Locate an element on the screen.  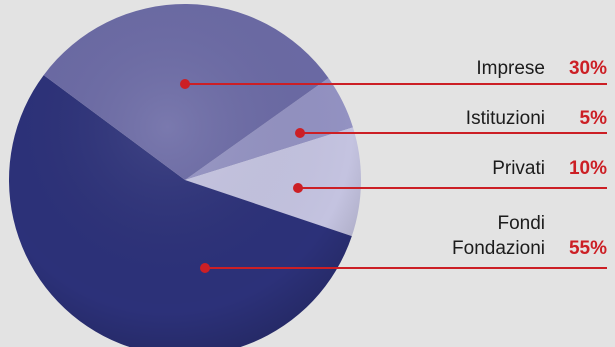
label-fondi: Fondi is located at coordinates (521, 223).